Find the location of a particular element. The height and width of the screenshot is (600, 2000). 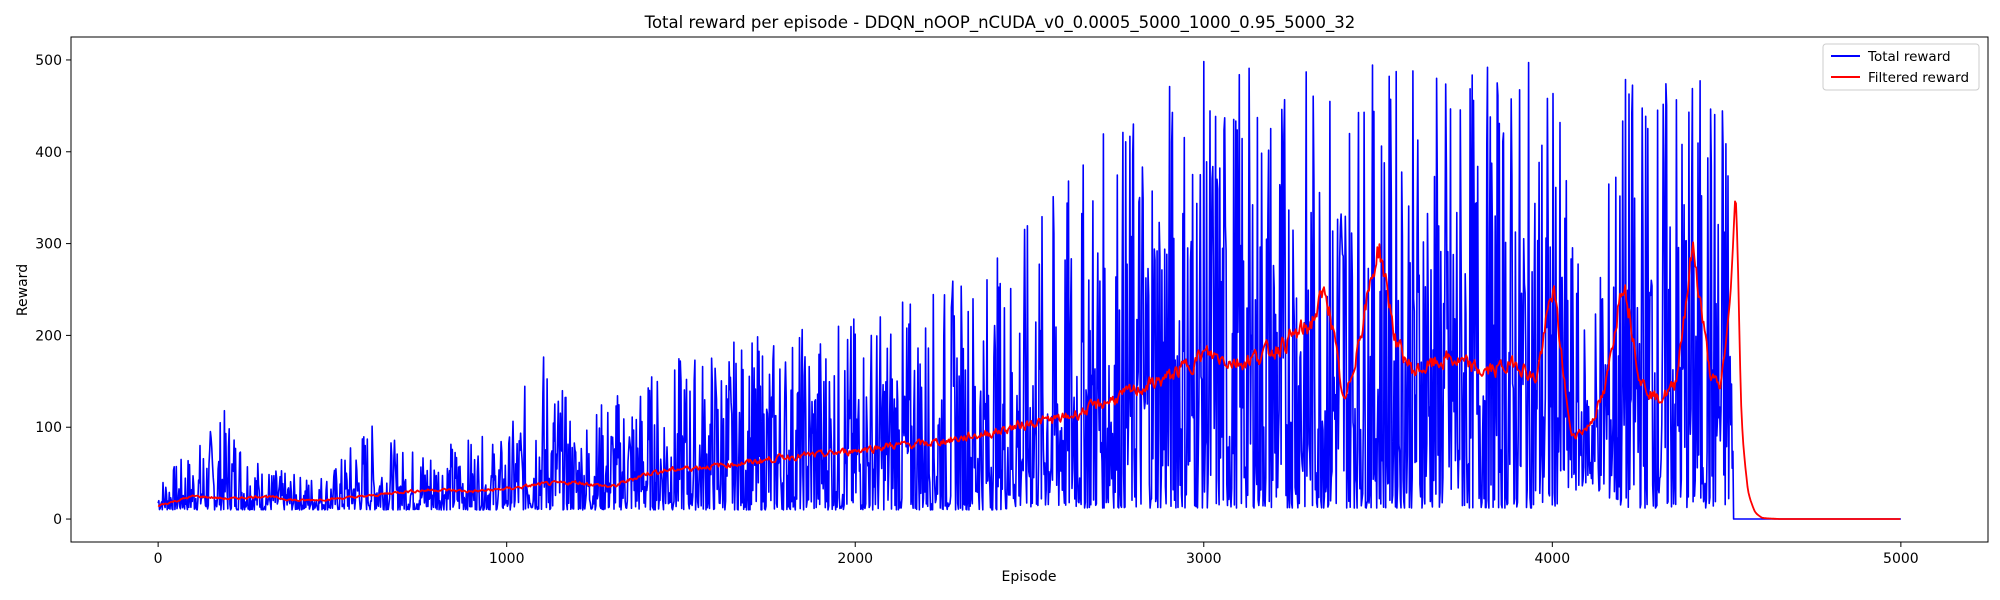

y-tick-label: 500 is located at coordinates (48, 61).